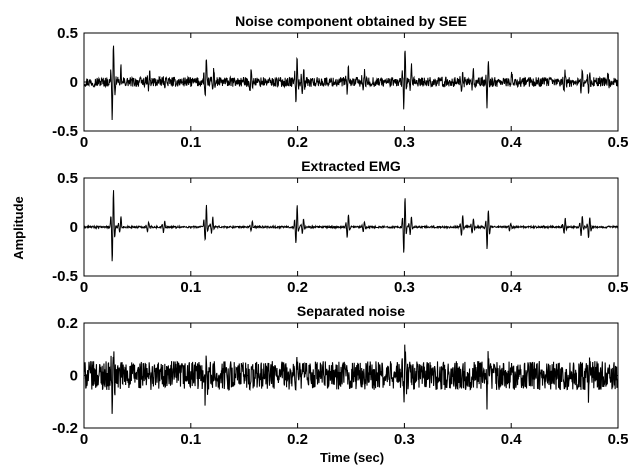 The width and height of the screenshot is (632, 466). What do you see at coordinates (18, 228) in the screenshot?
I see `figure-ylabel: Amplitude` at bounding box center [18, 228].